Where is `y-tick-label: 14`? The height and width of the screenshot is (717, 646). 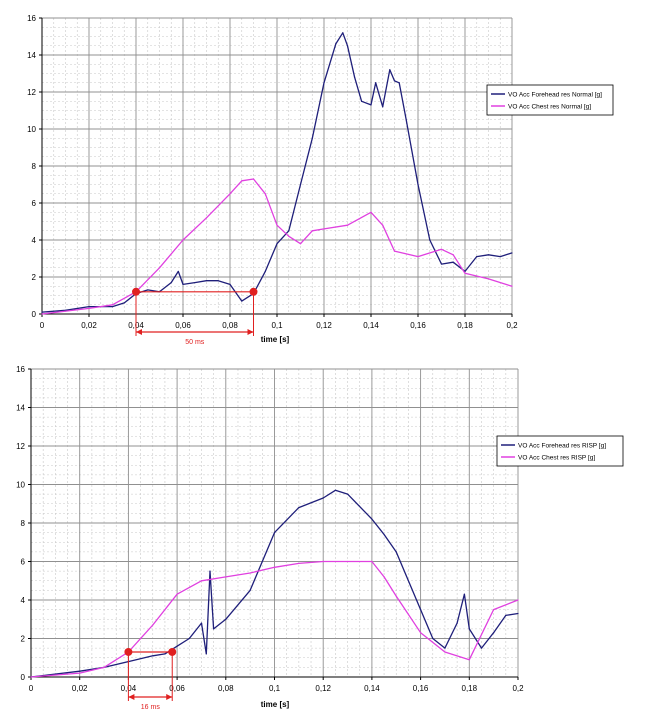 y-tick-label: 14 is located at coordinates (20, 408).